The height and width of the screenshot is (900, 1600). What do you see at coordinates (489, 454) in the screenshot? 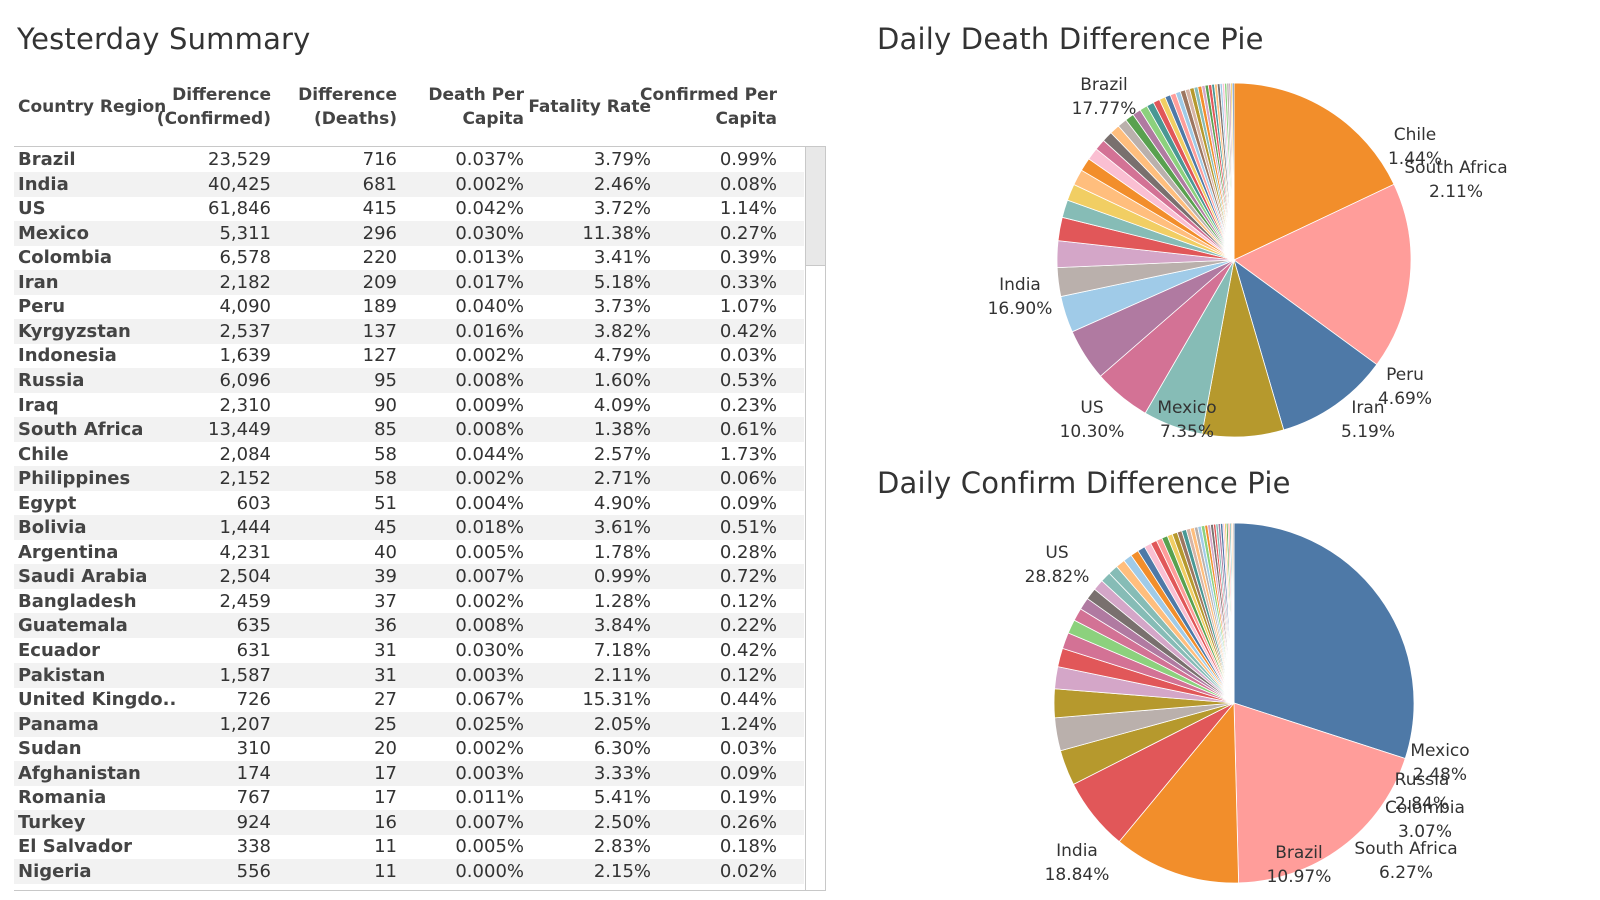
I see `cell-dpc: 0.044%` at bounding box center [489, 454].